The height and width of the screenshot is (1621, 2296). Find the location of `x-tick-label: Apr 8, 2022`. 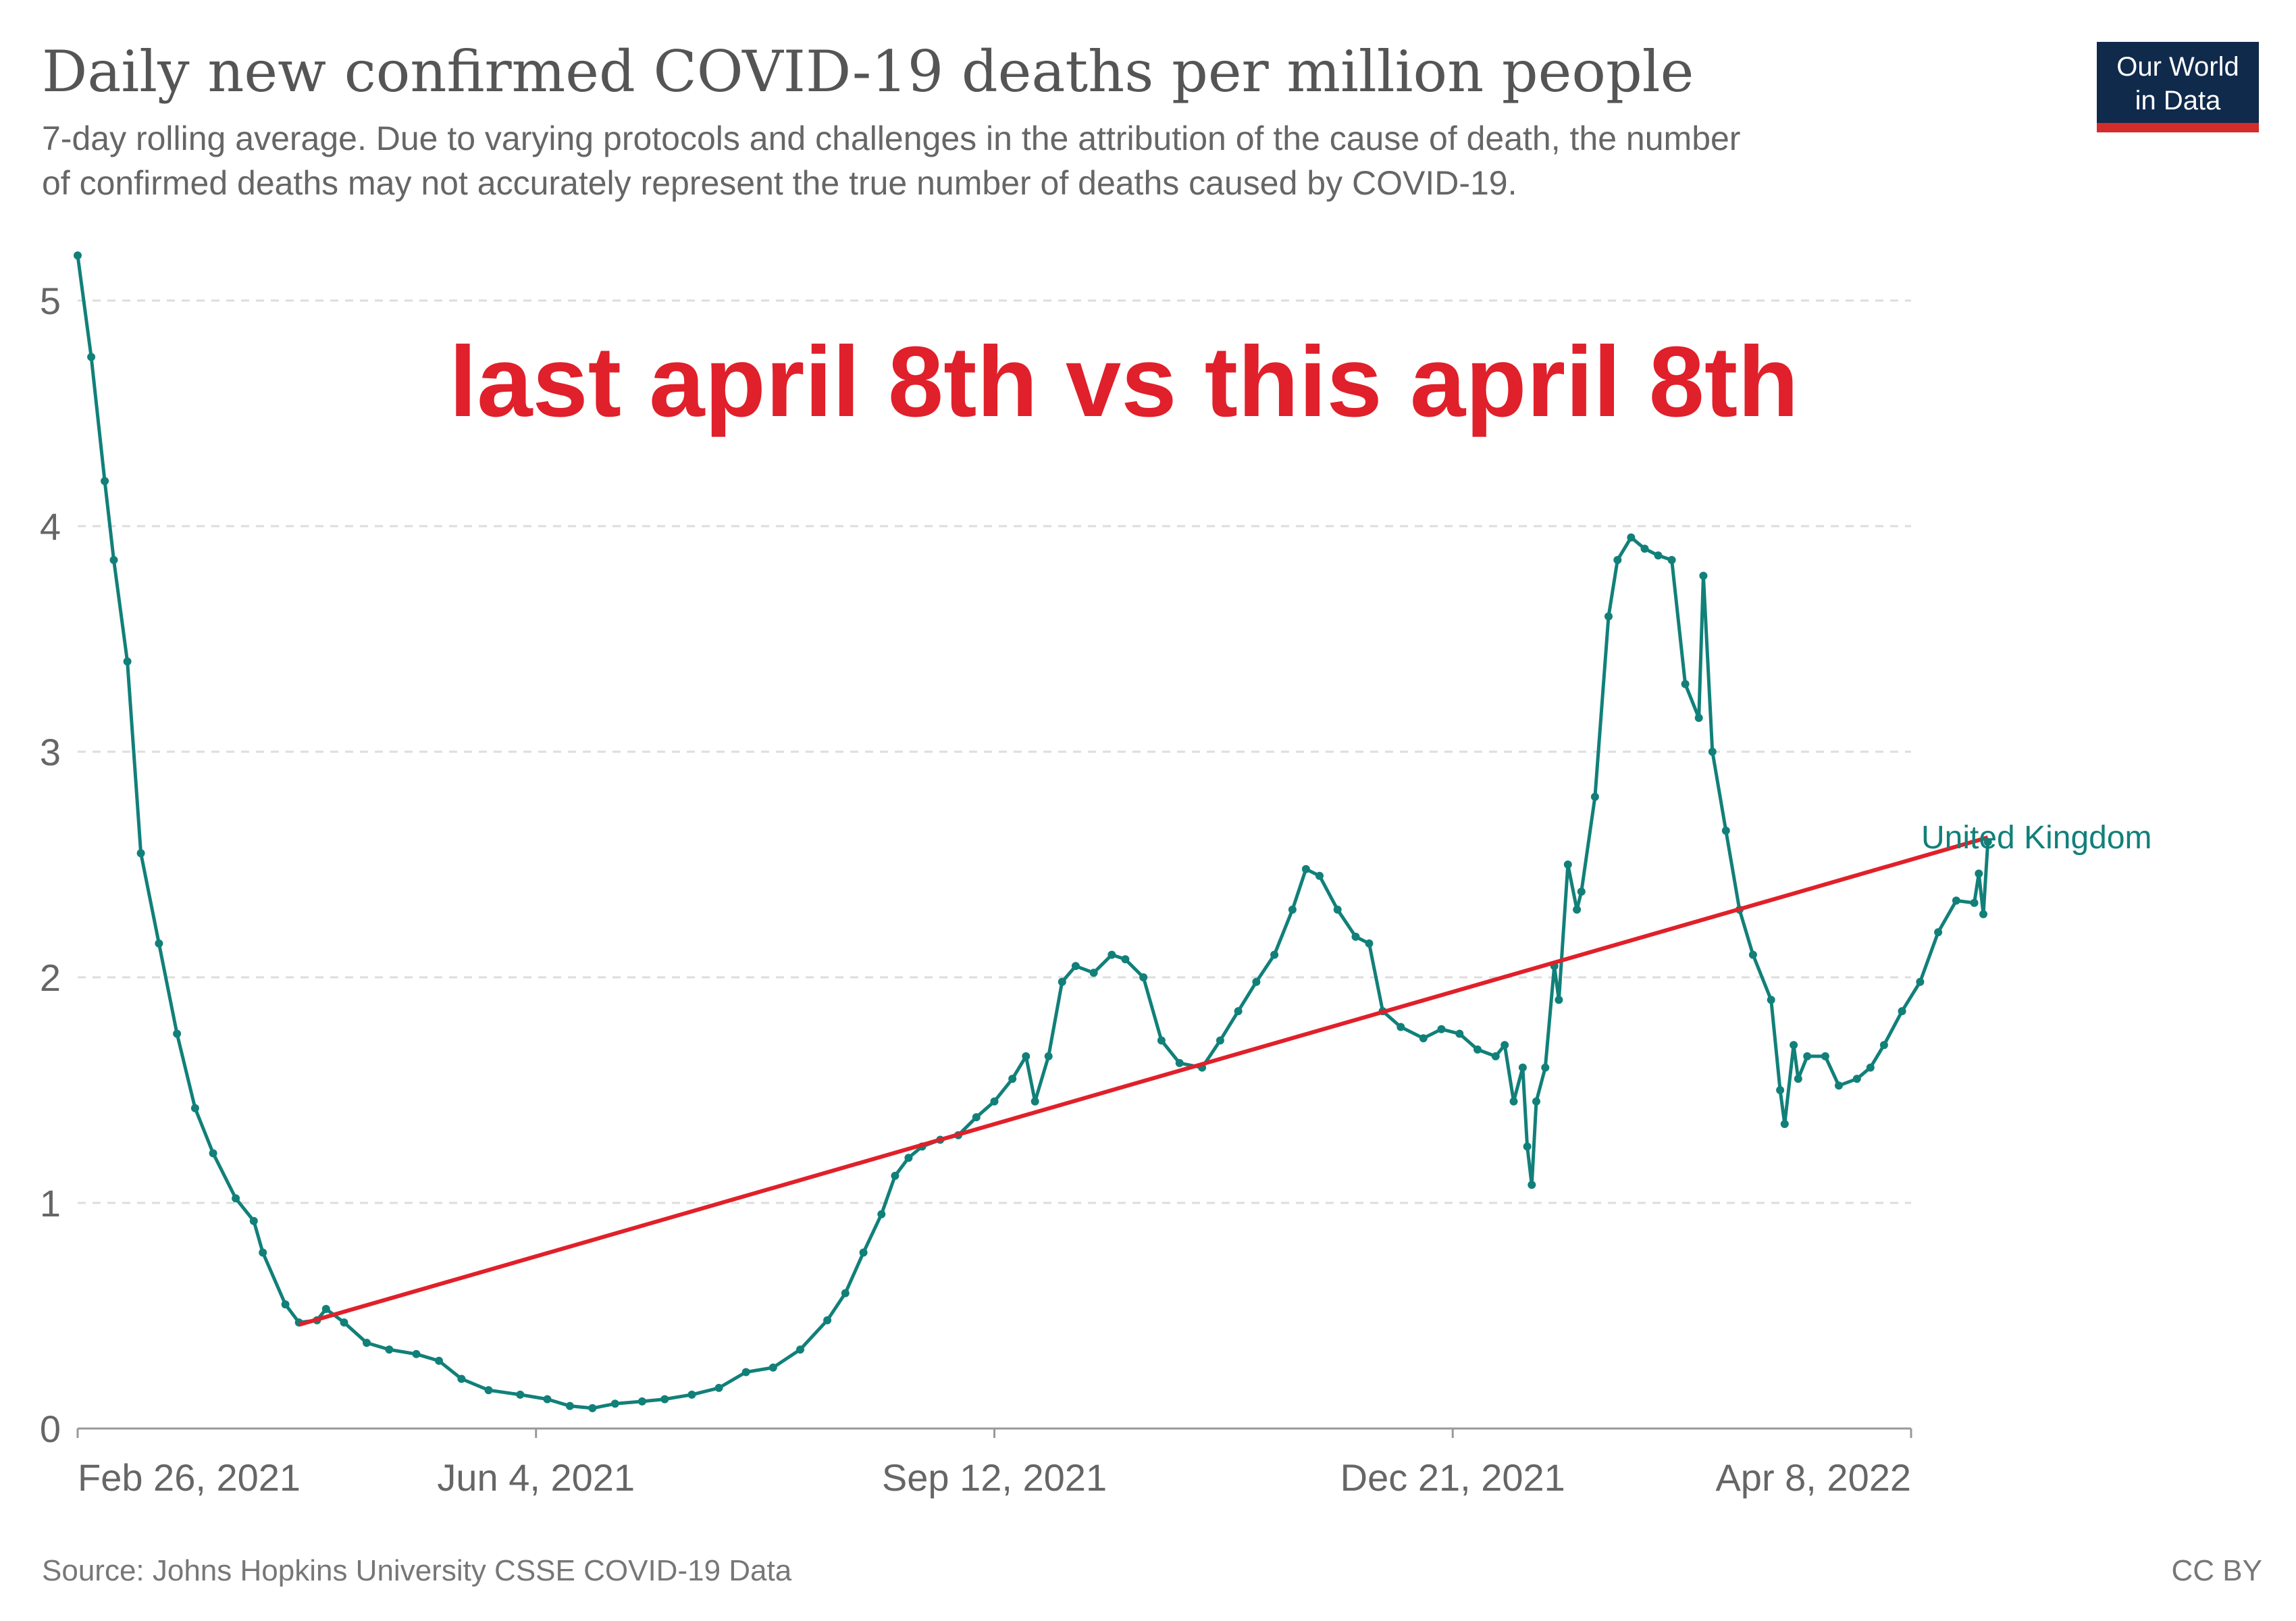

x-tick-label: Apr 8, 2022 is located at coordinates (1813, 1477).